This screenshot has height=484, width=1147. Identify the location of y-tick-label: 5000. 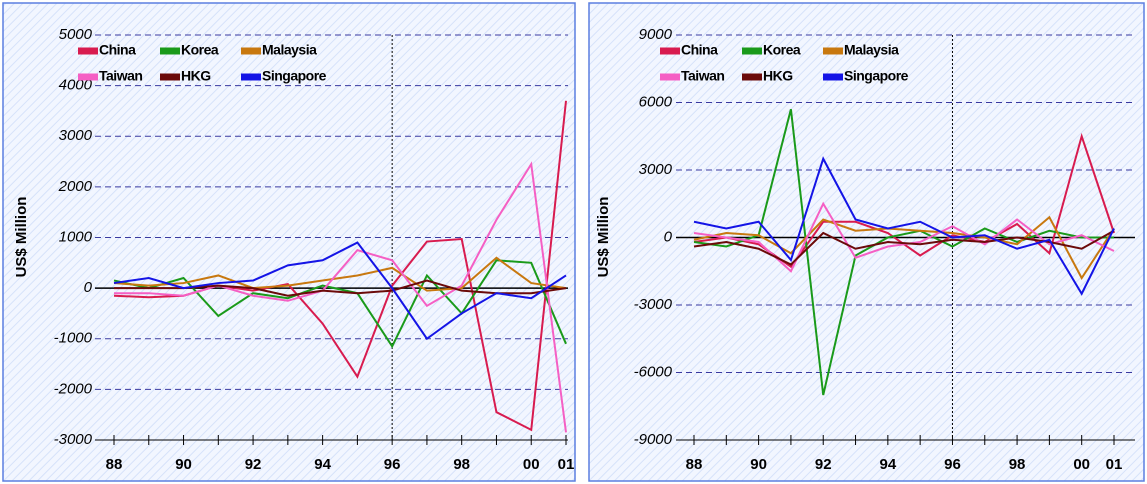
(76, 34).